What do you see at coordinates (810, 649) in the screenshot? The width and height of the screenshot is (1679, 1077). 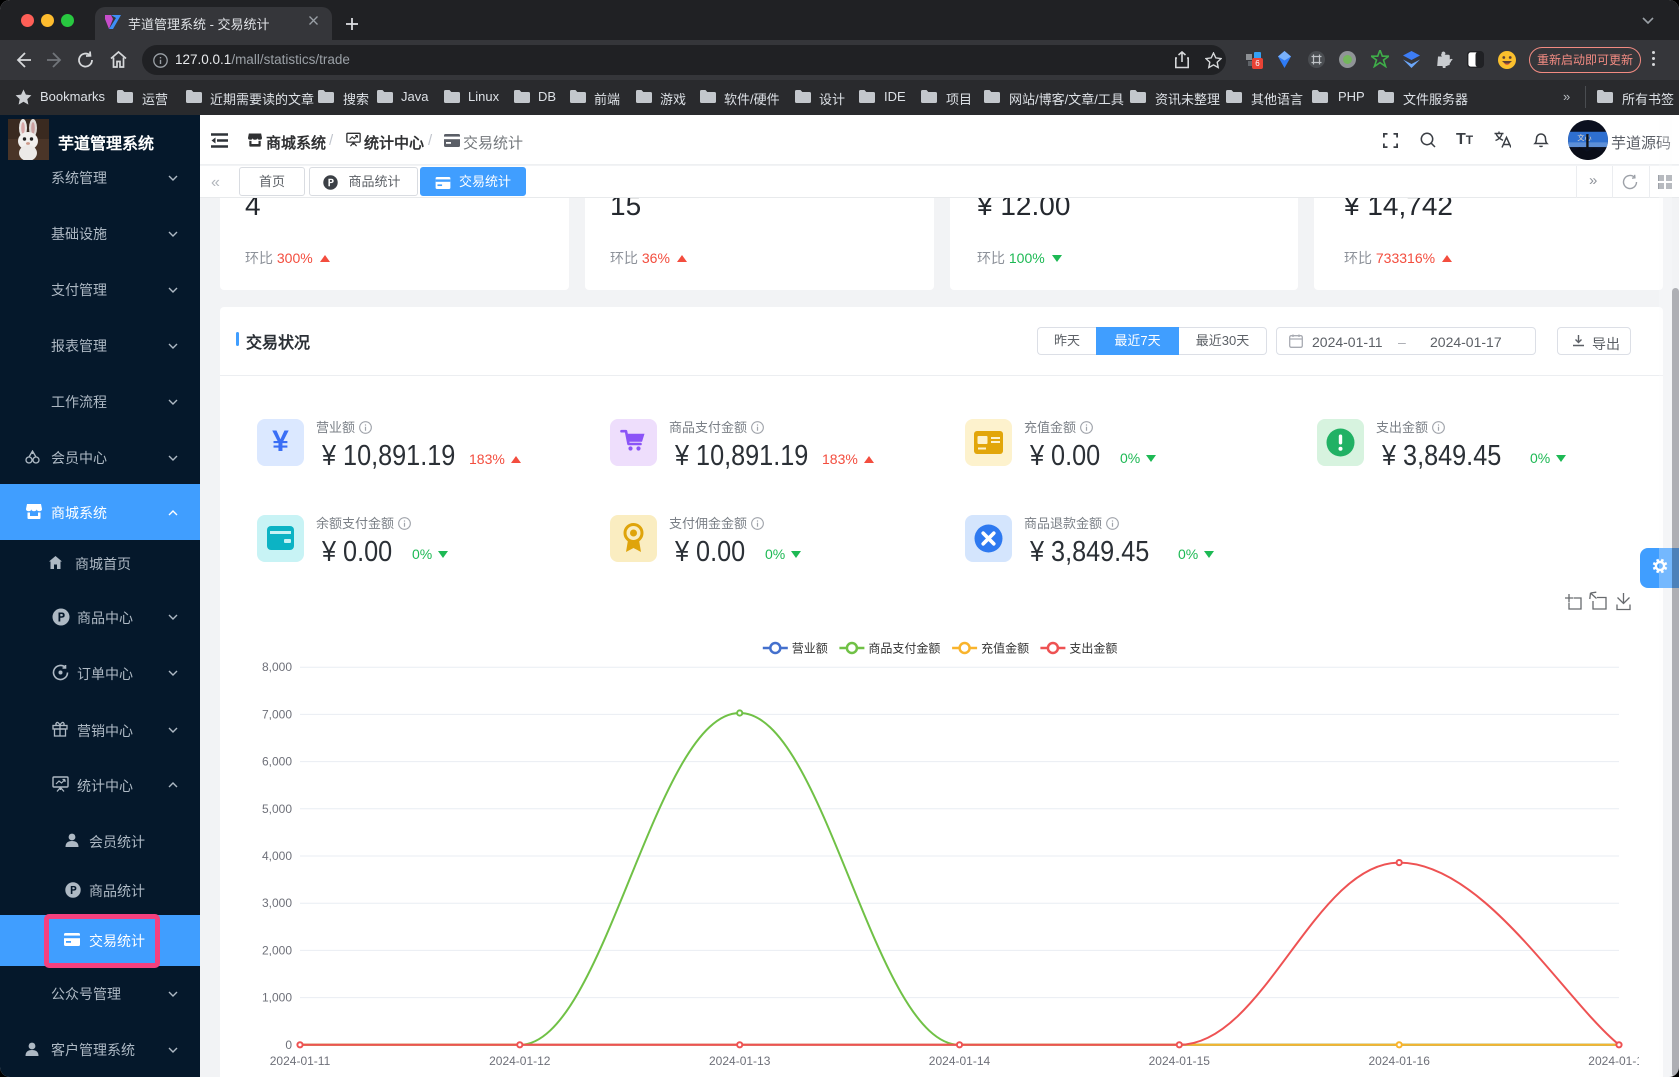 I see `svg-text: 营业额` at bounding box center [810, 649].